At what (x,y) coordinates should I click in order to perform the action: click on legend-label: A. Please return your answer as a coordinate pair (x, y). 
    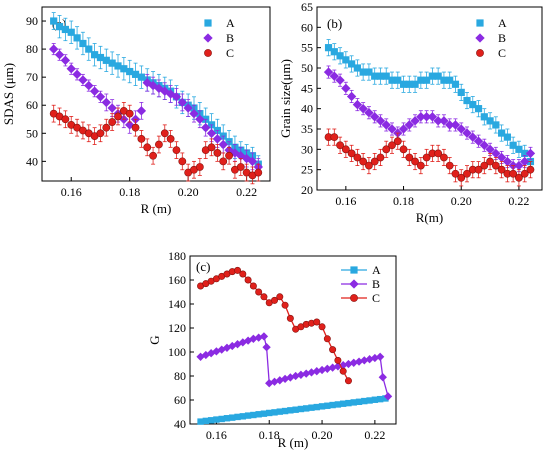
    Looking at the image, I should click on (230, 23).